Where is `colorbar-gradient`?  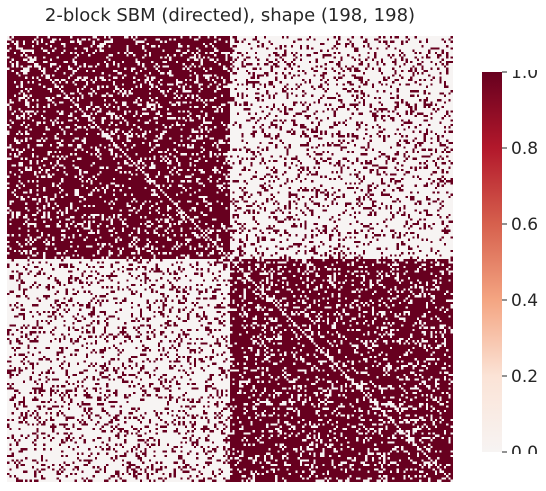
colorbar-gradient is located at coordinates (492, 262).